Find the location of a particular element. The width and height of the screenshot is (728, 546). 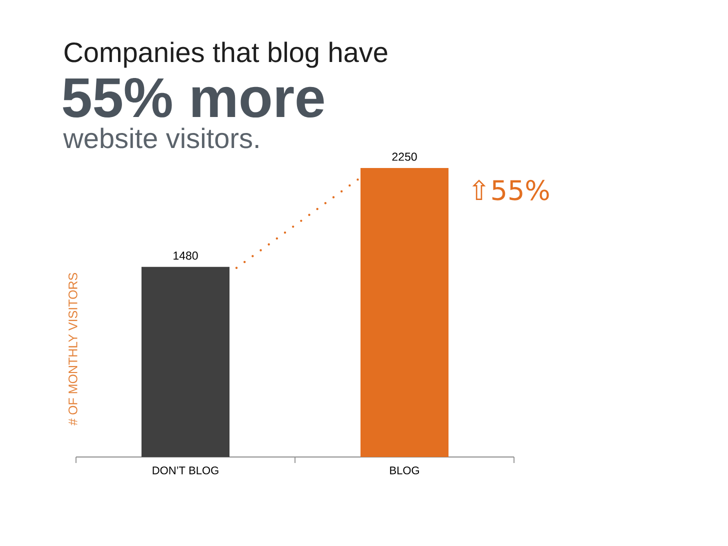

x-tick-label: DON’T BLOG is located at coordinates (185, 470).